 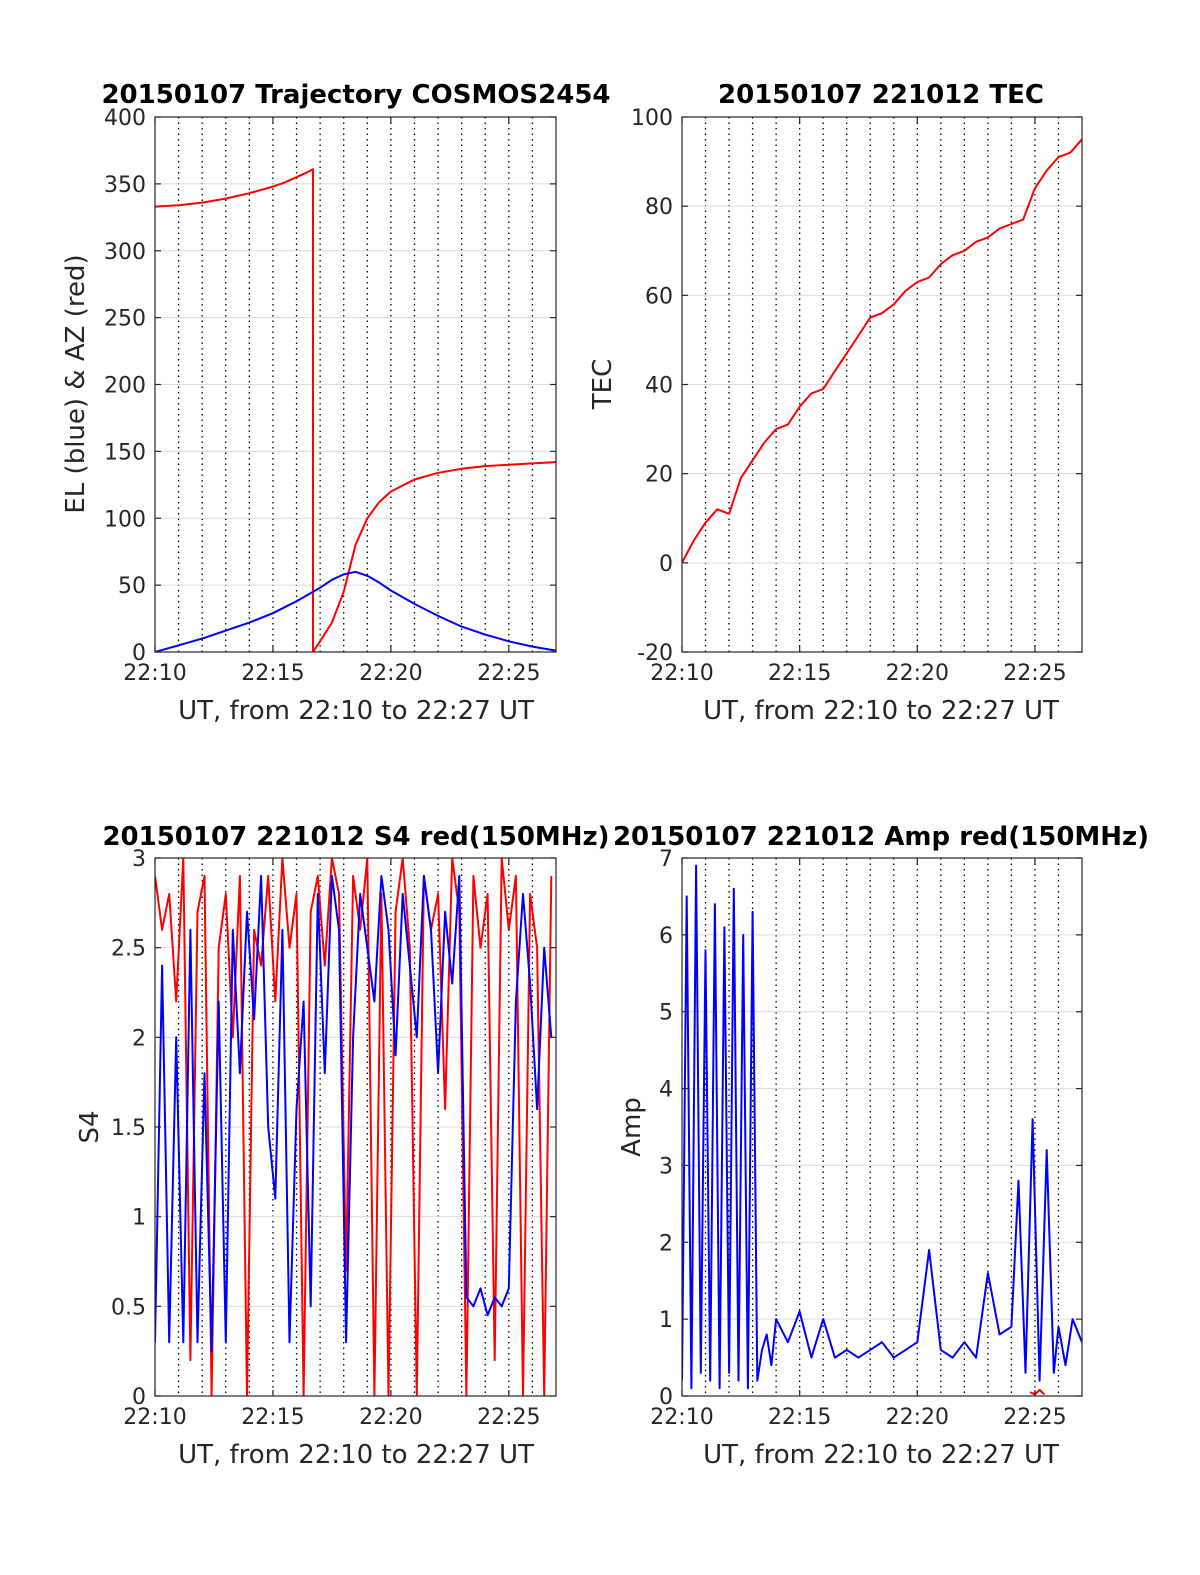 What do you see at coordinates (128, 949) in the screenshot?
I see `y-tick-label: 2.5` at bounding box center [128, 949].